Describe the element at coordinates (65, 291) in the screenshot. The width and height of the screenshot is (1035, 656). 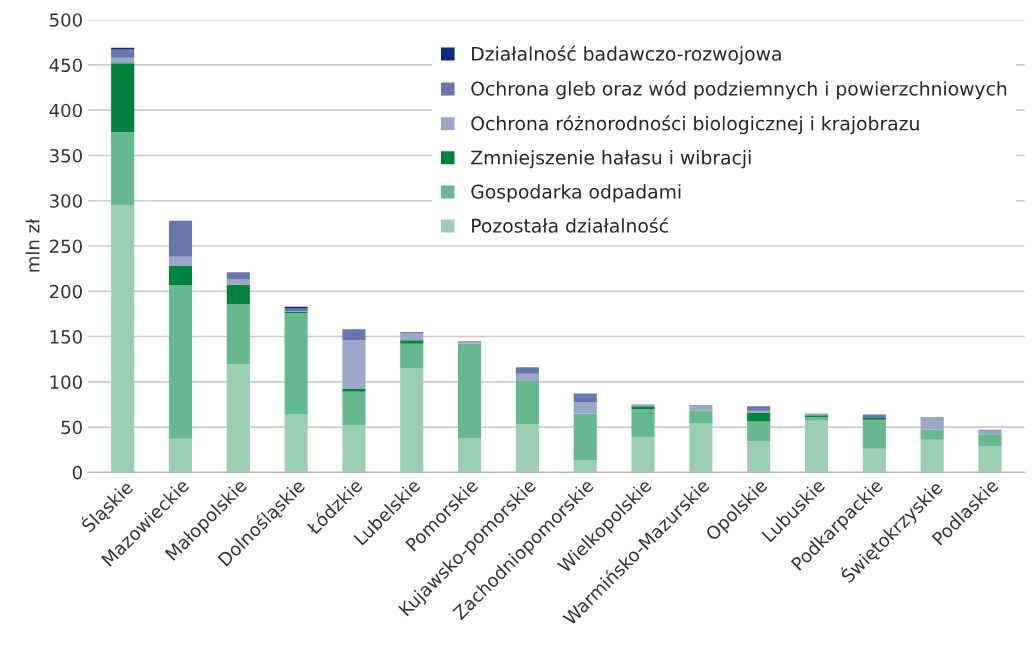
I see `y-tick-label: 200` at that location.